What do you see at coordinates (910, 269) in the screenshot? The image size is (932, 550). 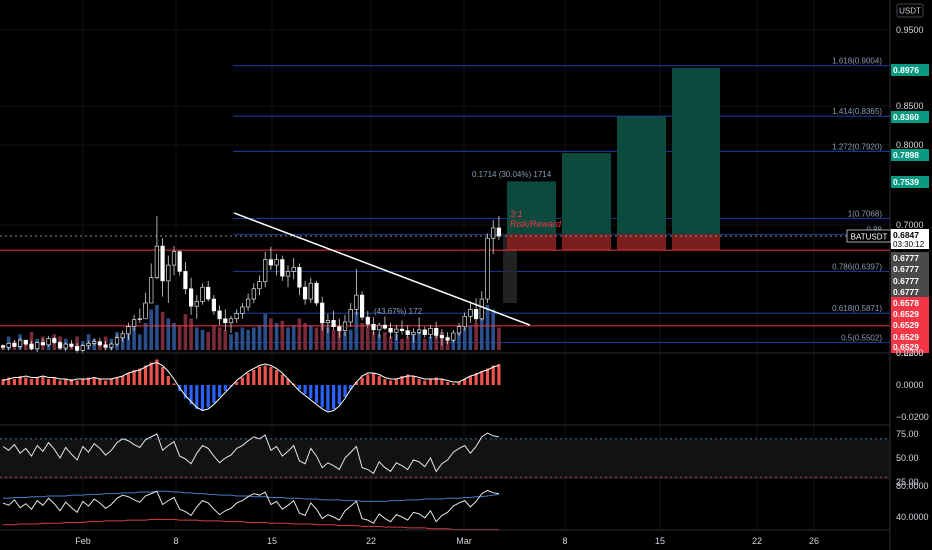 I see `level-price-tag-bg` at bounding box center [910, 269].